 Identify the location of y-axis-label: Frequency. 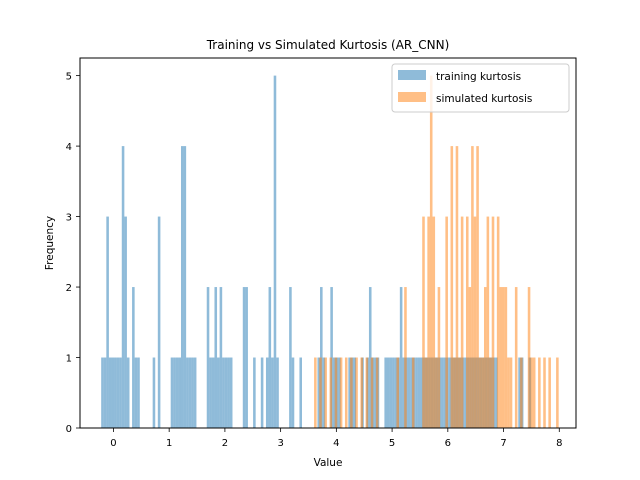
(50, 243).